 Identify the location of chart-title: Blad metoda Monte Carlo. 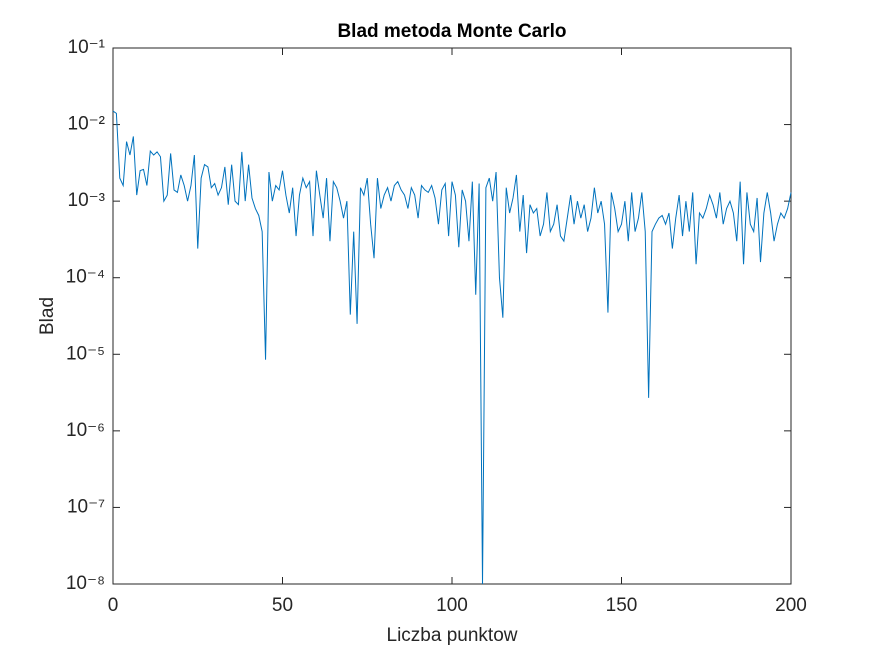
(451, 31).